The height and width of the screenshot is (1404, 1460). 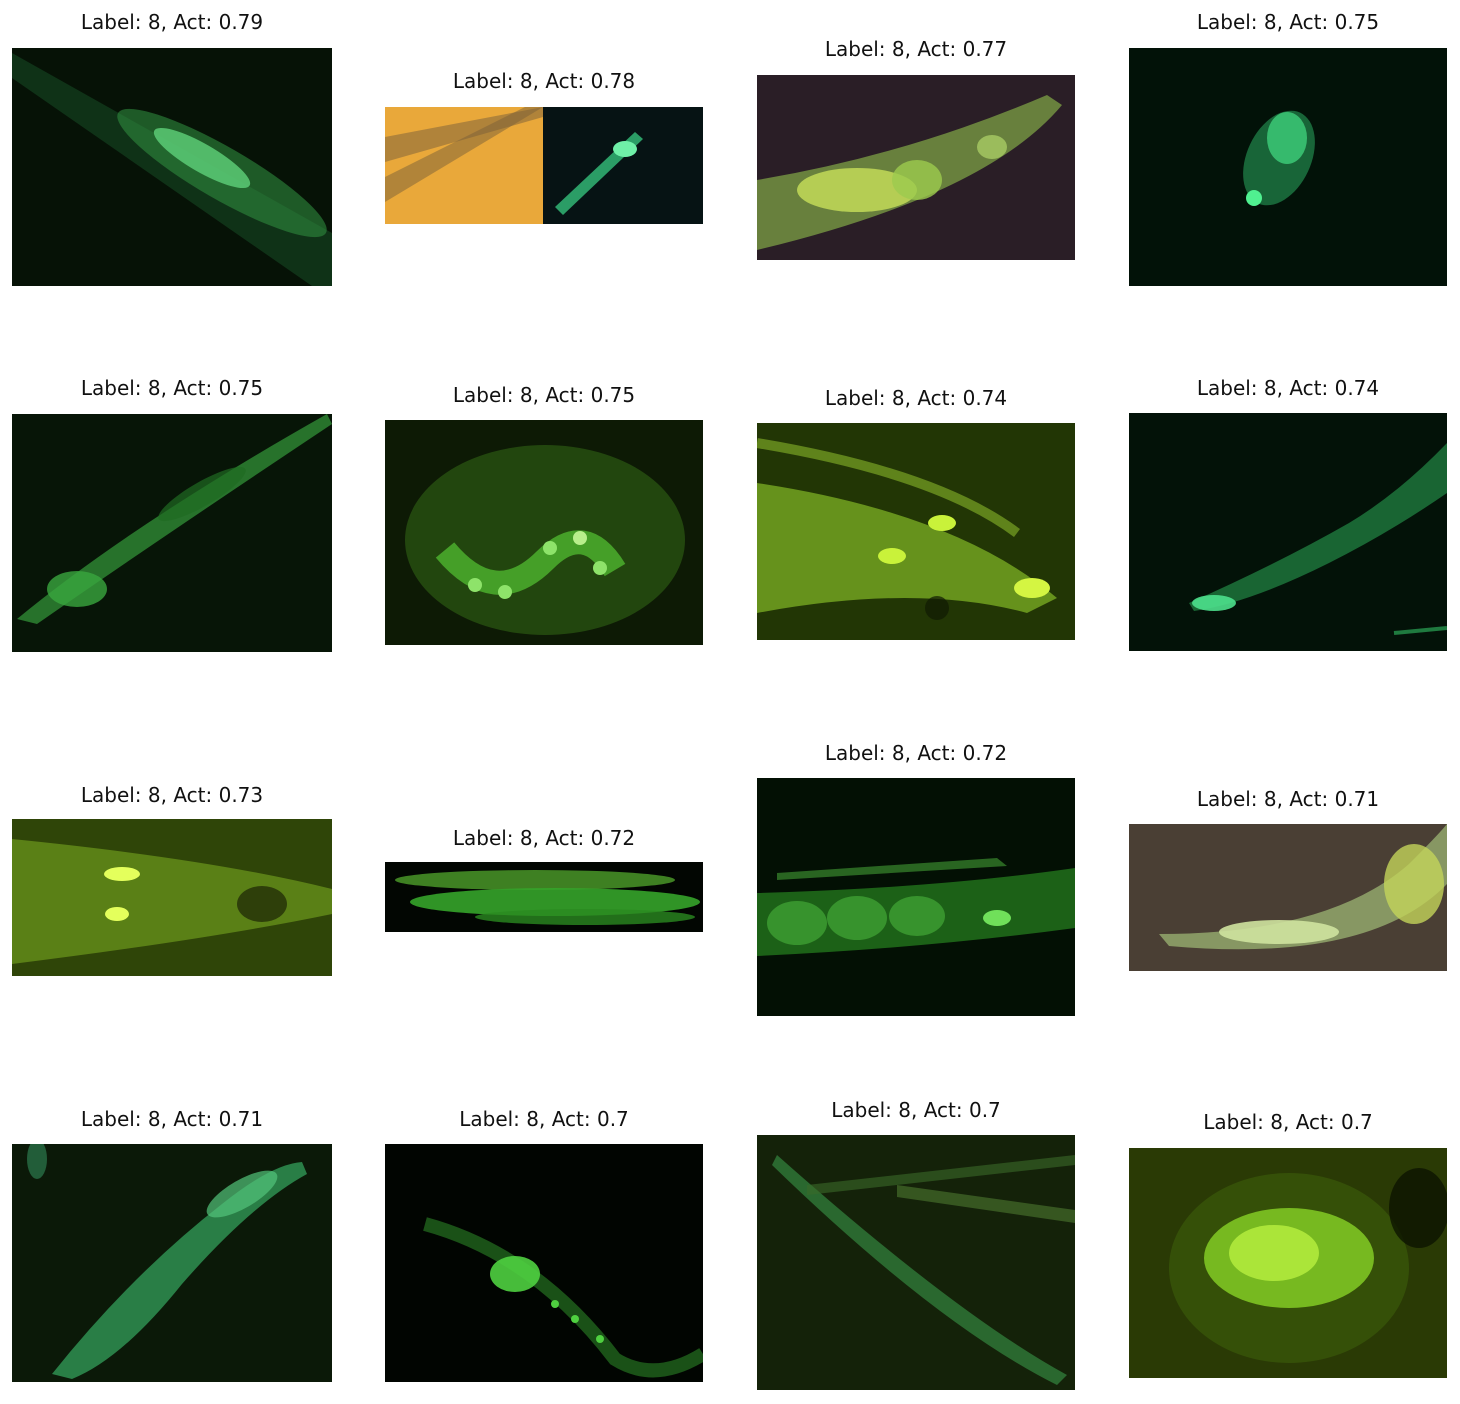 What do you see at coordinates (172, 795) in the screenshot?
I see `panel-title: Label: 8, Act: 0.73` at bounding box center [172, 795].